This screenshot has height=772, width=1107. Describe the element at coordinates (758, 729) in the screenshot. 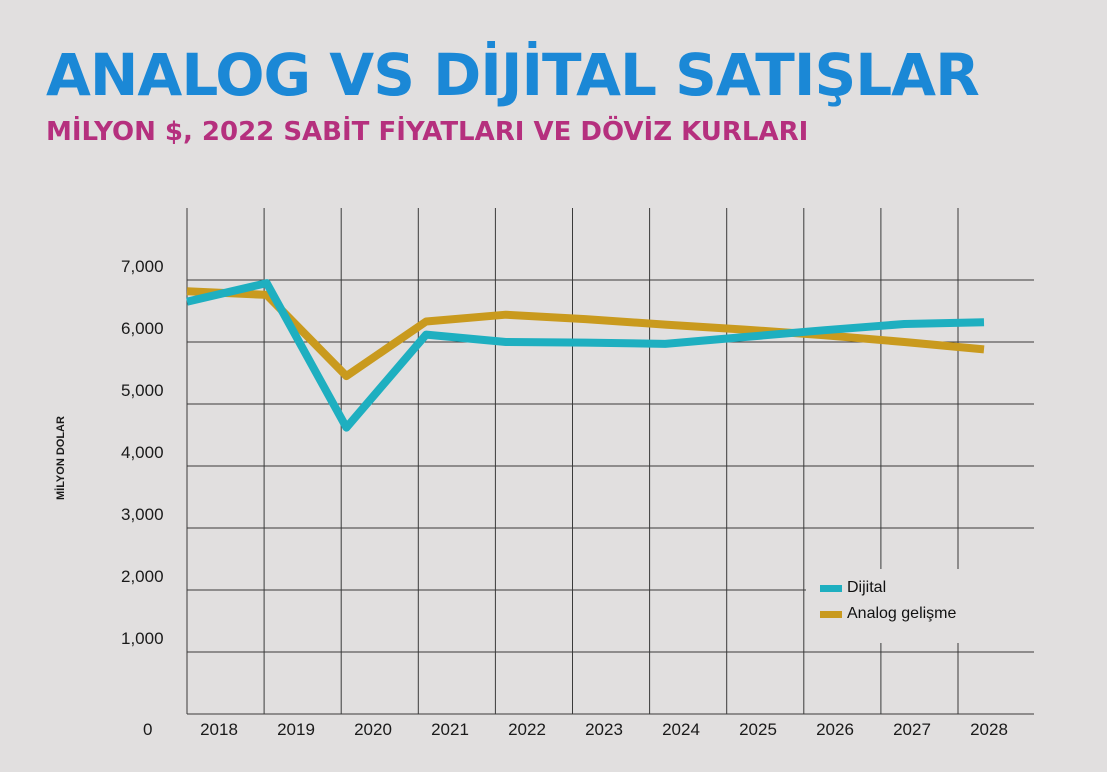

I see `x-tick-label: 2025` at that location.